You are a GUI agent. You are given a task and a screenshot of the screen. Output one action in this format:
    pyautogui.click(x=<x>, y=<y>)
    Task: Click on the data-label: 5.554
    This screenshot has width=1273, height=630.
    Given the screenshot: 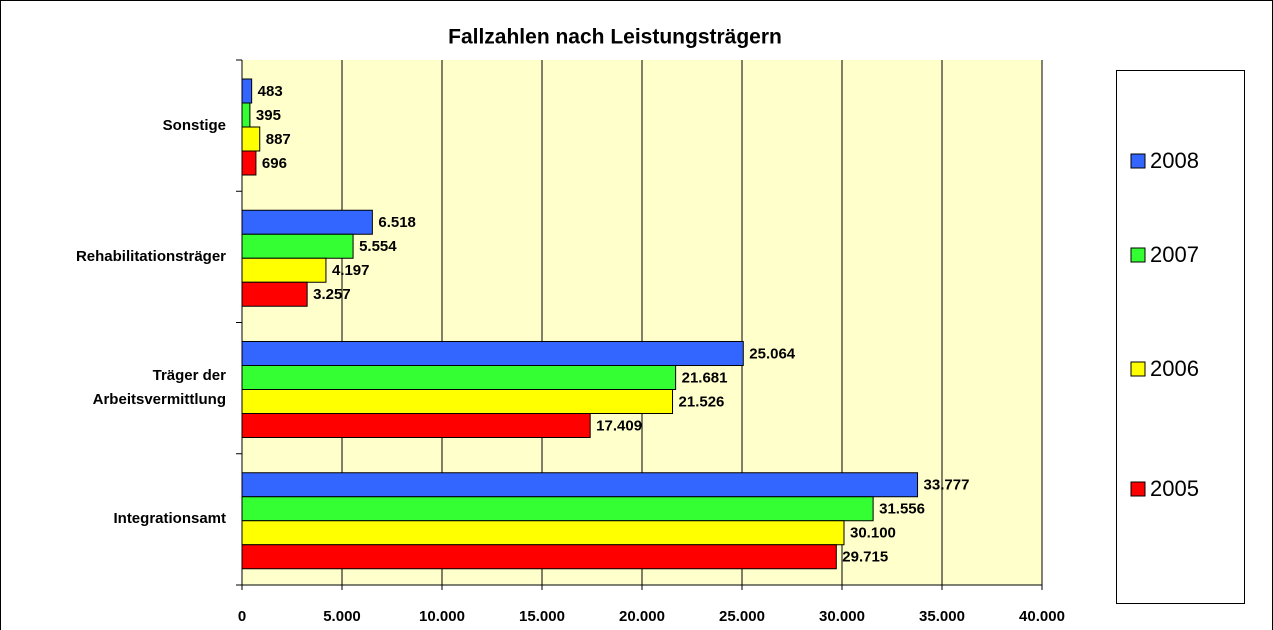 What is the action you would take?
    pyautogui.click(x=378, y=246)
    